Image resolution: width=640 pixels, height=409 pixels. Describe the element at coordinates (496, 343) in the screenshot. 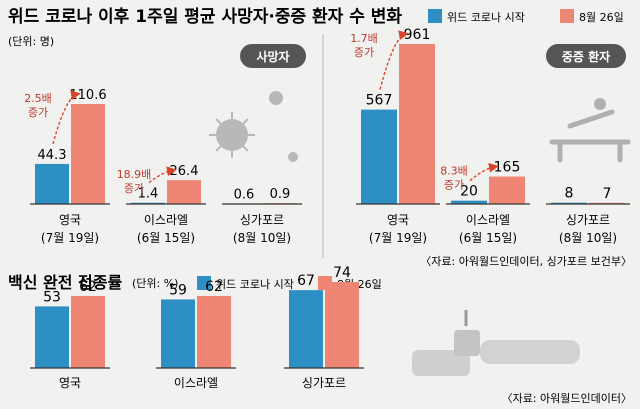

I see `syringe-icon` at that location.